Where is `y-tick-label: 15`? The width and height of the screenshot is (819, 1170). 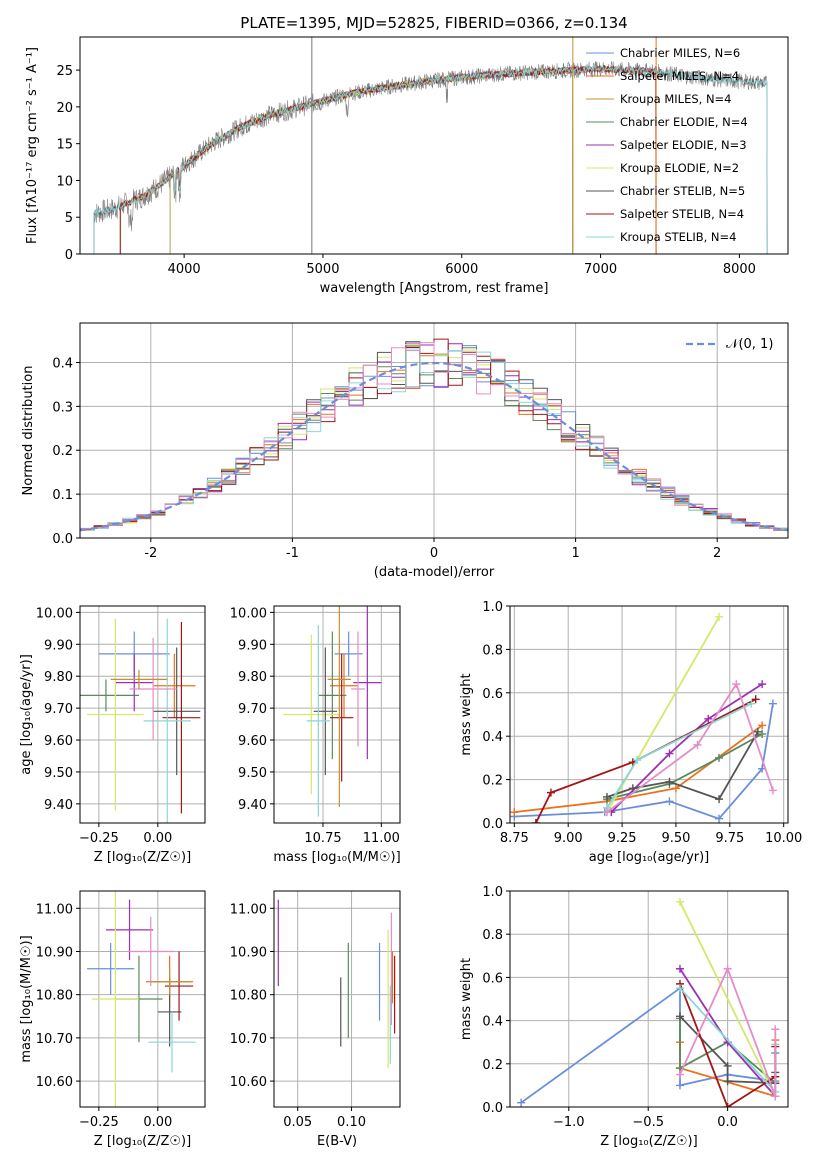 y-tick-label: 15 is located at coordinates (64, 145).